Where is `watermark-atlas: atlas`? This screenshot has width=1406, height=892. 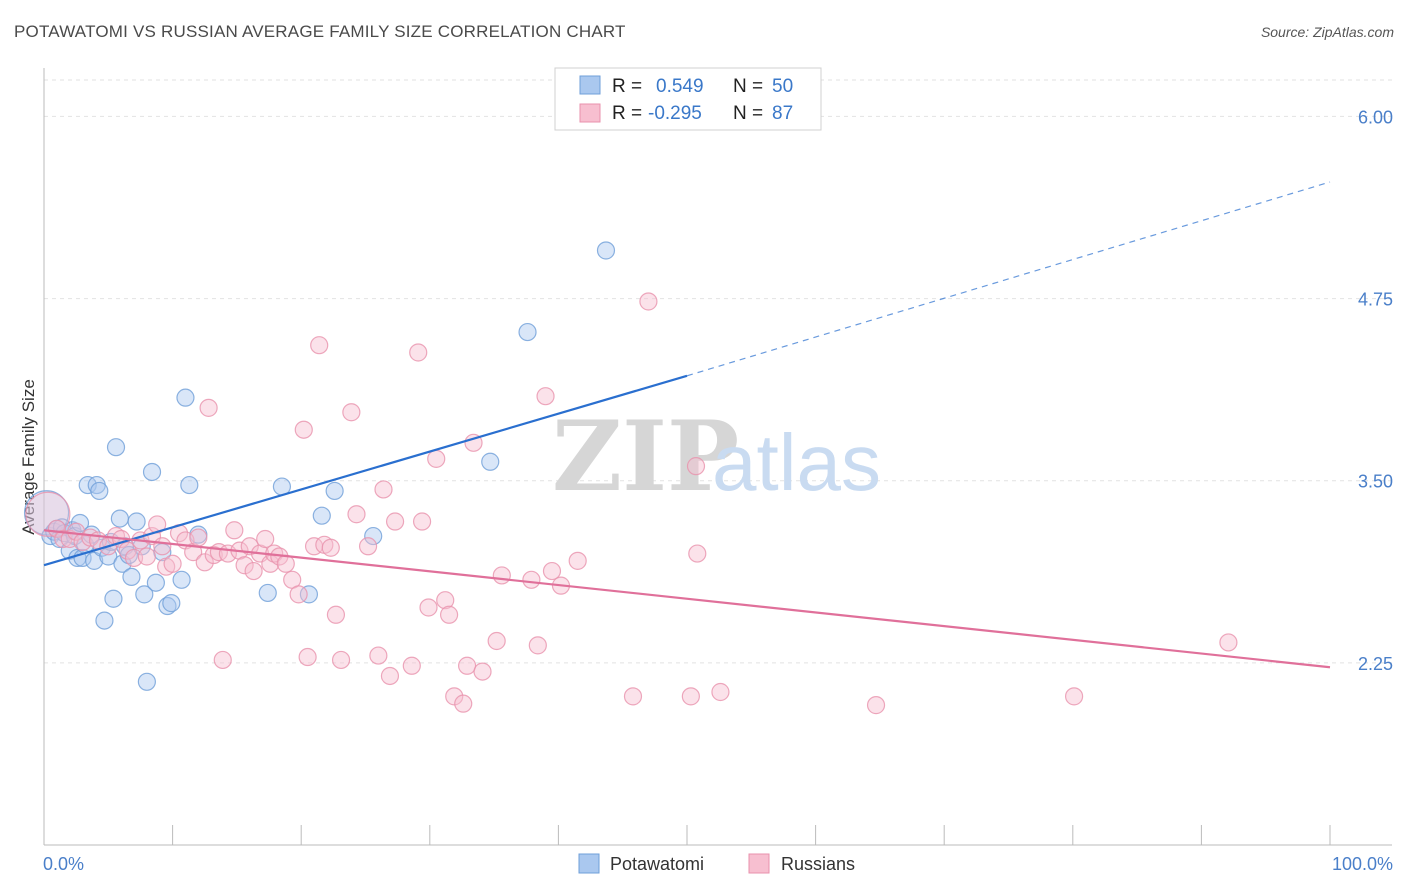
watermark-atlas: atlas is located at coordinates (796, 462).